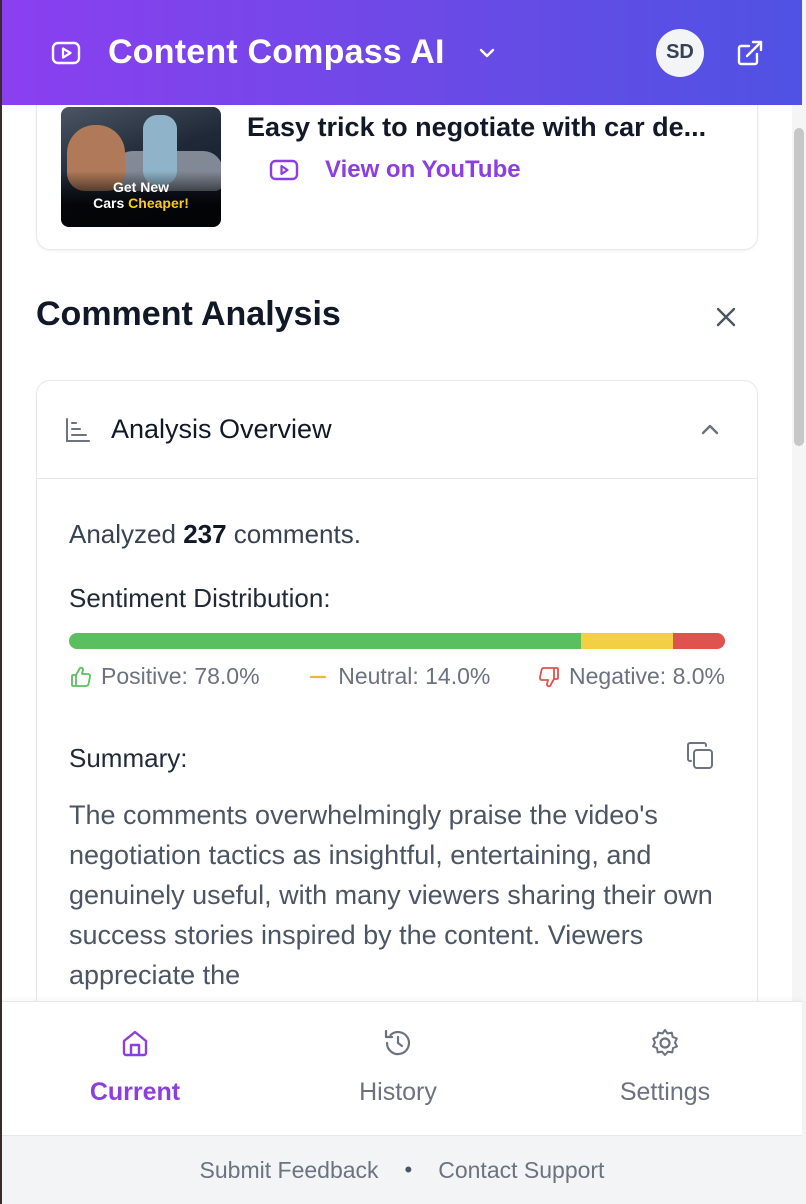  Describe the element at coordinates (180, 676) in the screenshot. I see `positive-label: Positive: 78.0%` at that location.